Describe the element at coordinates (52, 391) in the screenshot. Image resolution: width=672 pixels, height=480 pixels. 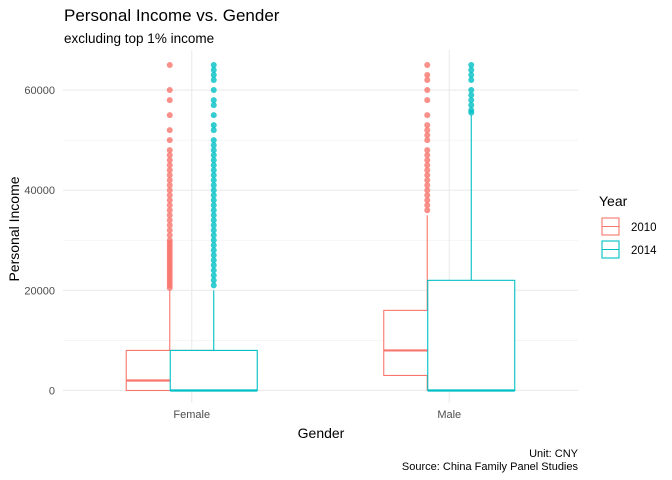
I see `y-tick-label: 0` at that location.